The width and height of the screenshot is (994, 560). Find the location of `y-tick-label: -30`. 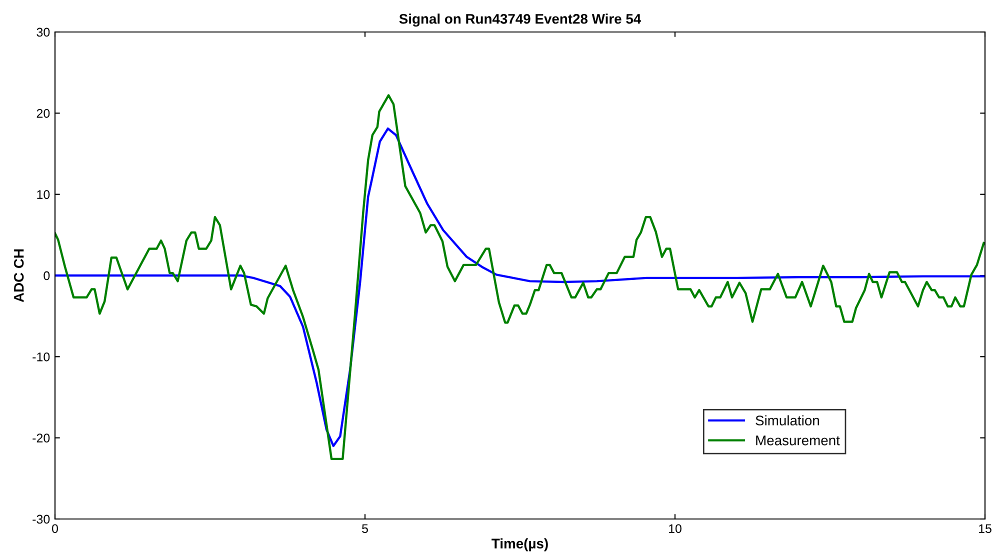

y-tick-label: -30 is located at coordinates (41, 519).